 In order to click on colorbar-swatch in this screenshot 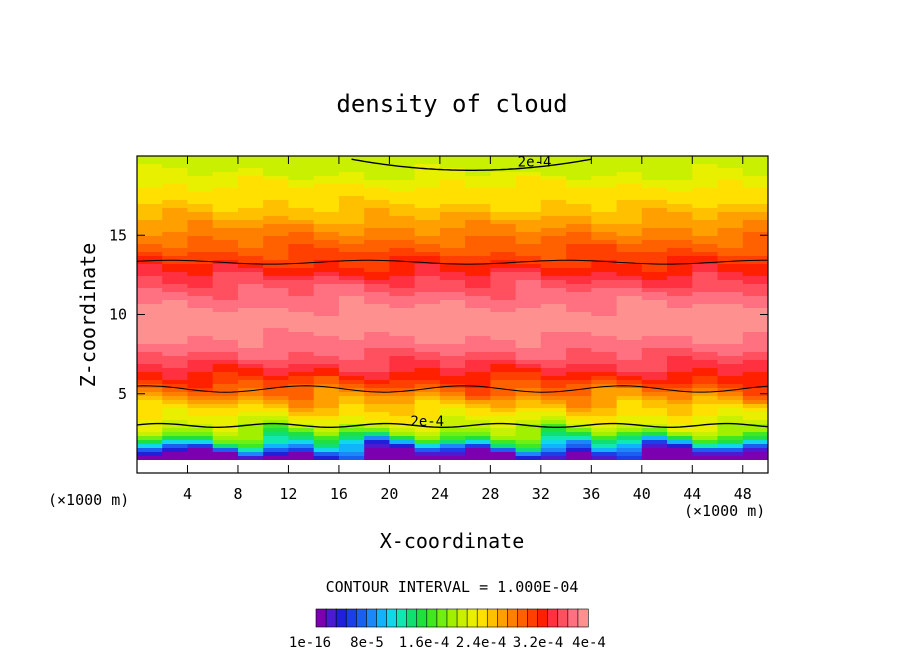, I will do `click(432, 618)`.